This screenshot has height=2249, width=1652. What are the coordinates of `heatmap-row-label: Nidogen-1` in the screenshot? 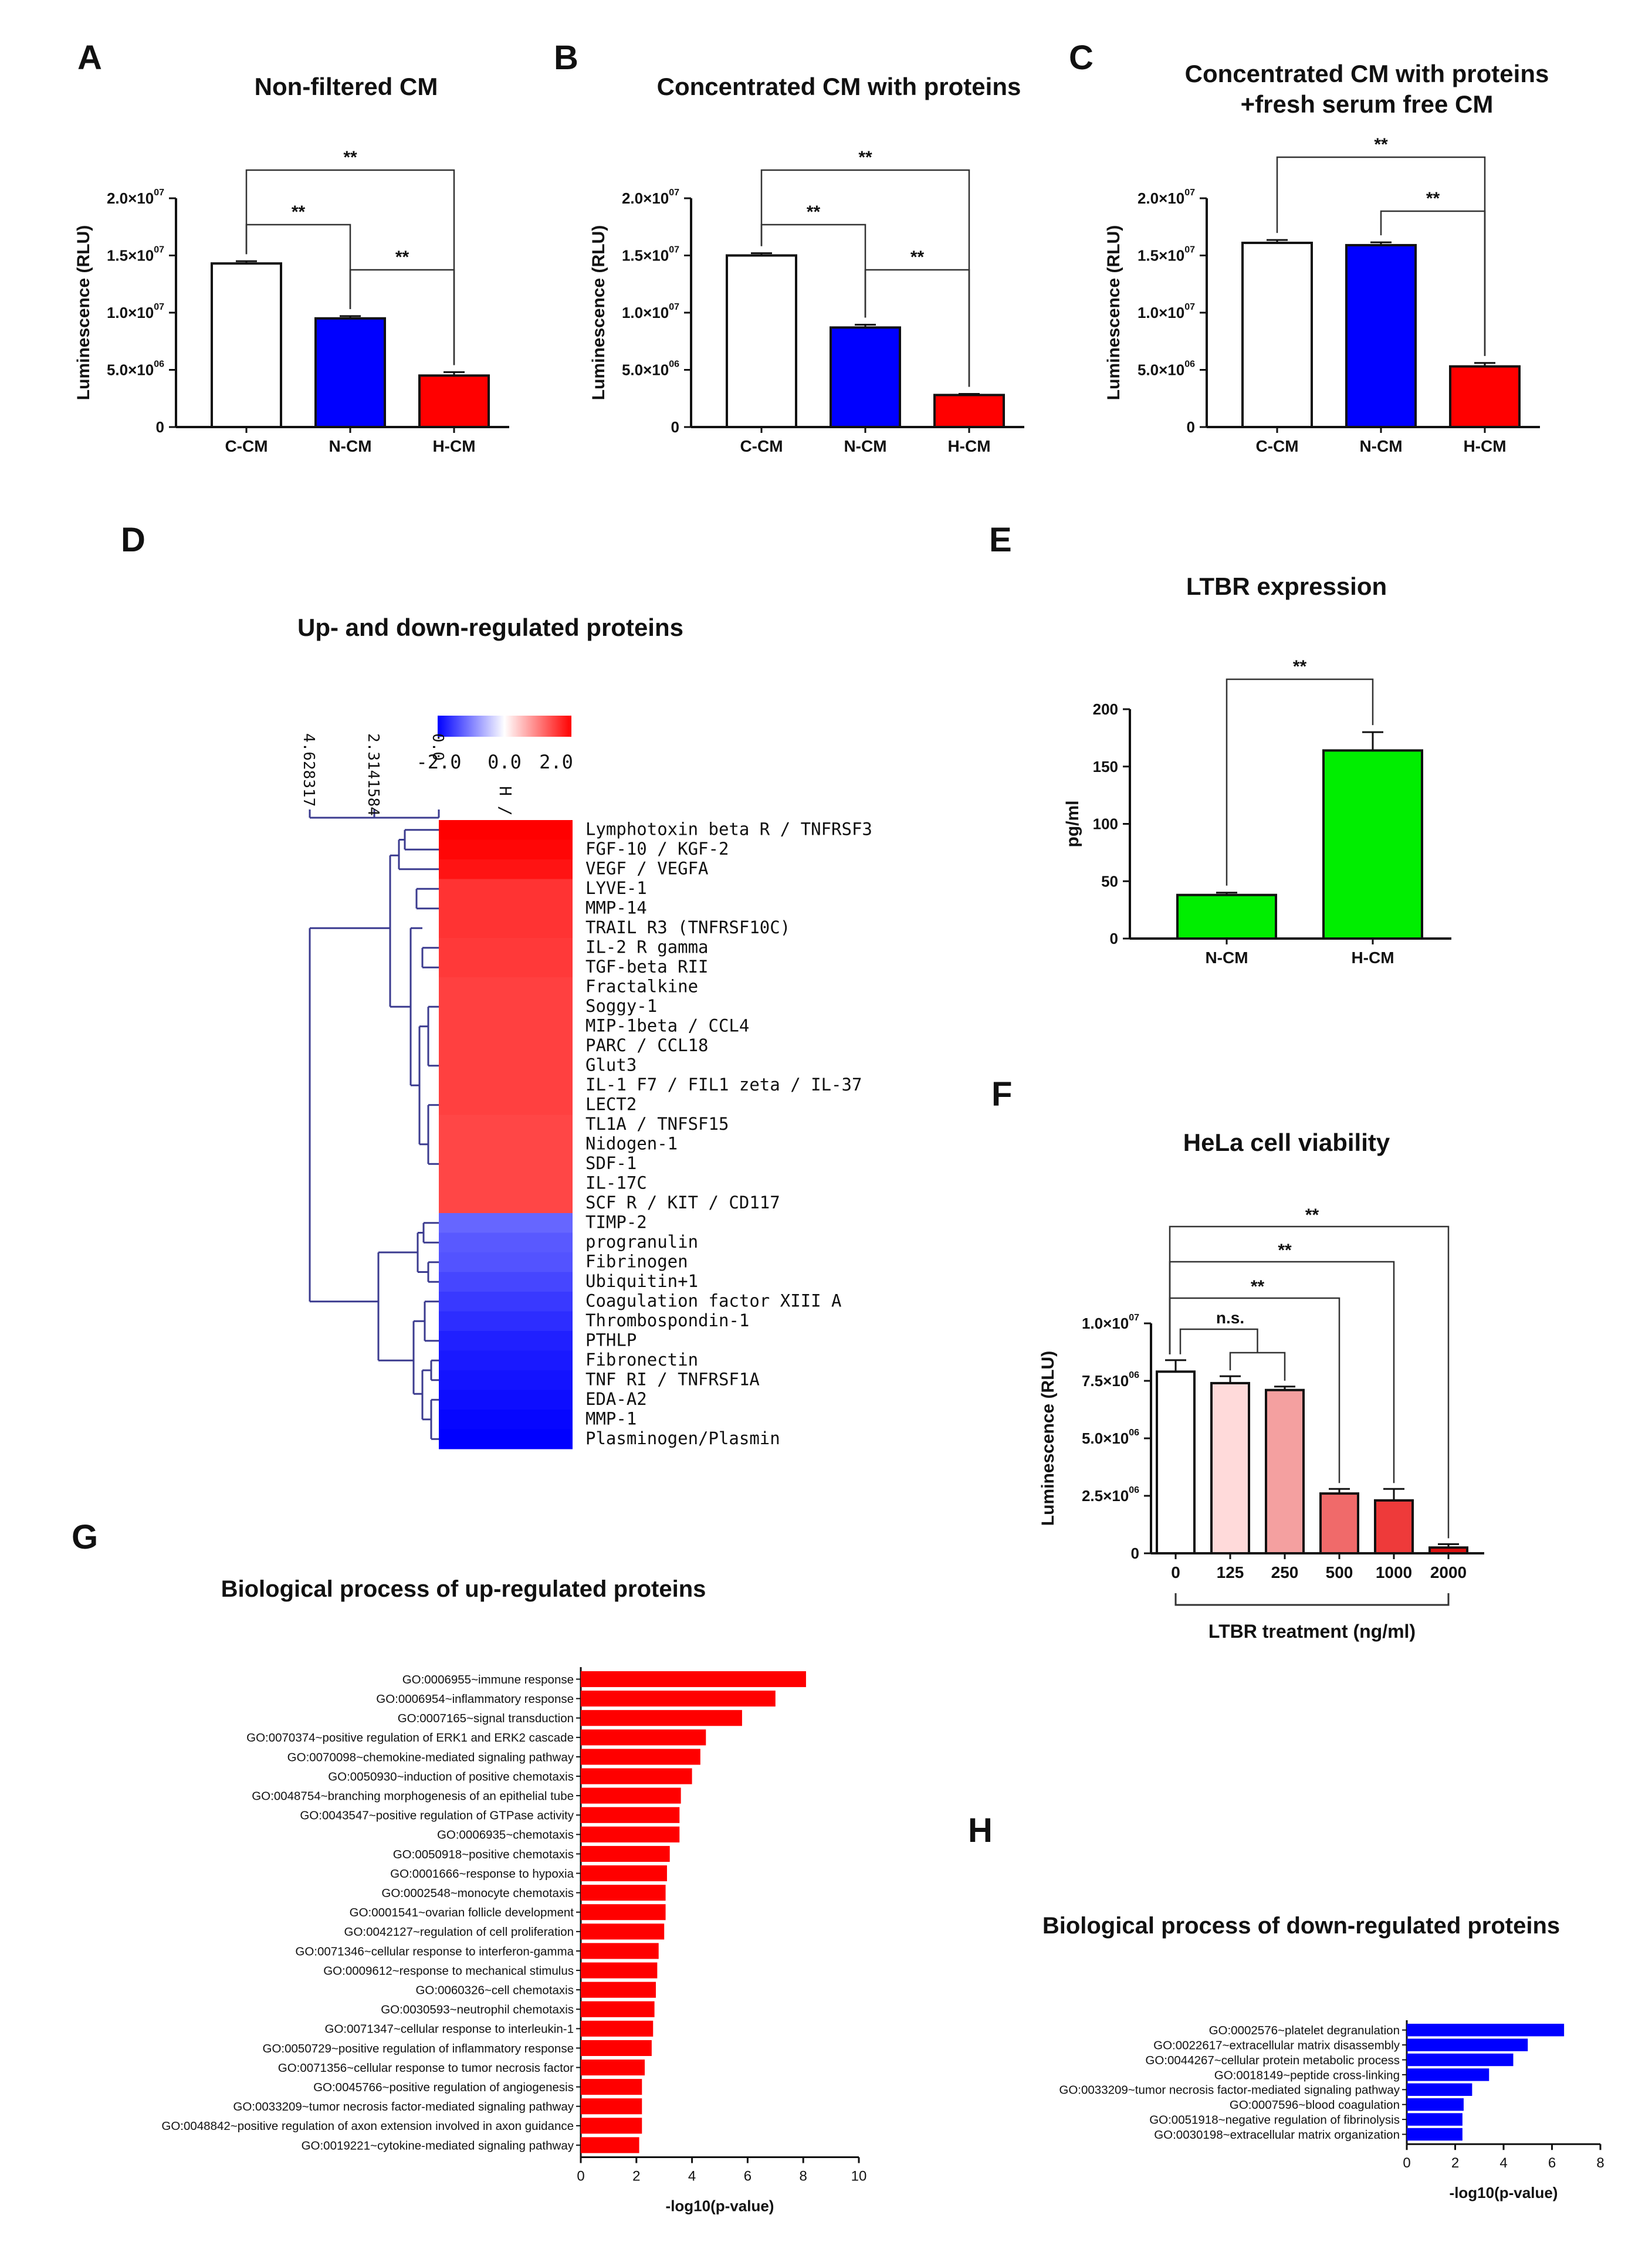 It's located at (631, 1144).